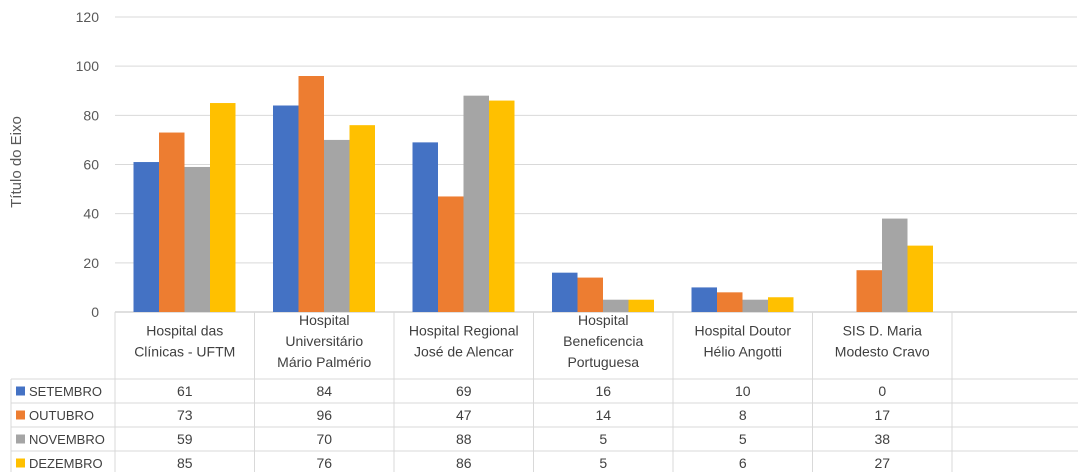 This screenshot has width=1078, height=472. What do you see at coordinates (91, 263) in the screenshot?
I see `y-tick-label: 20` at bounding box center [91, 263].